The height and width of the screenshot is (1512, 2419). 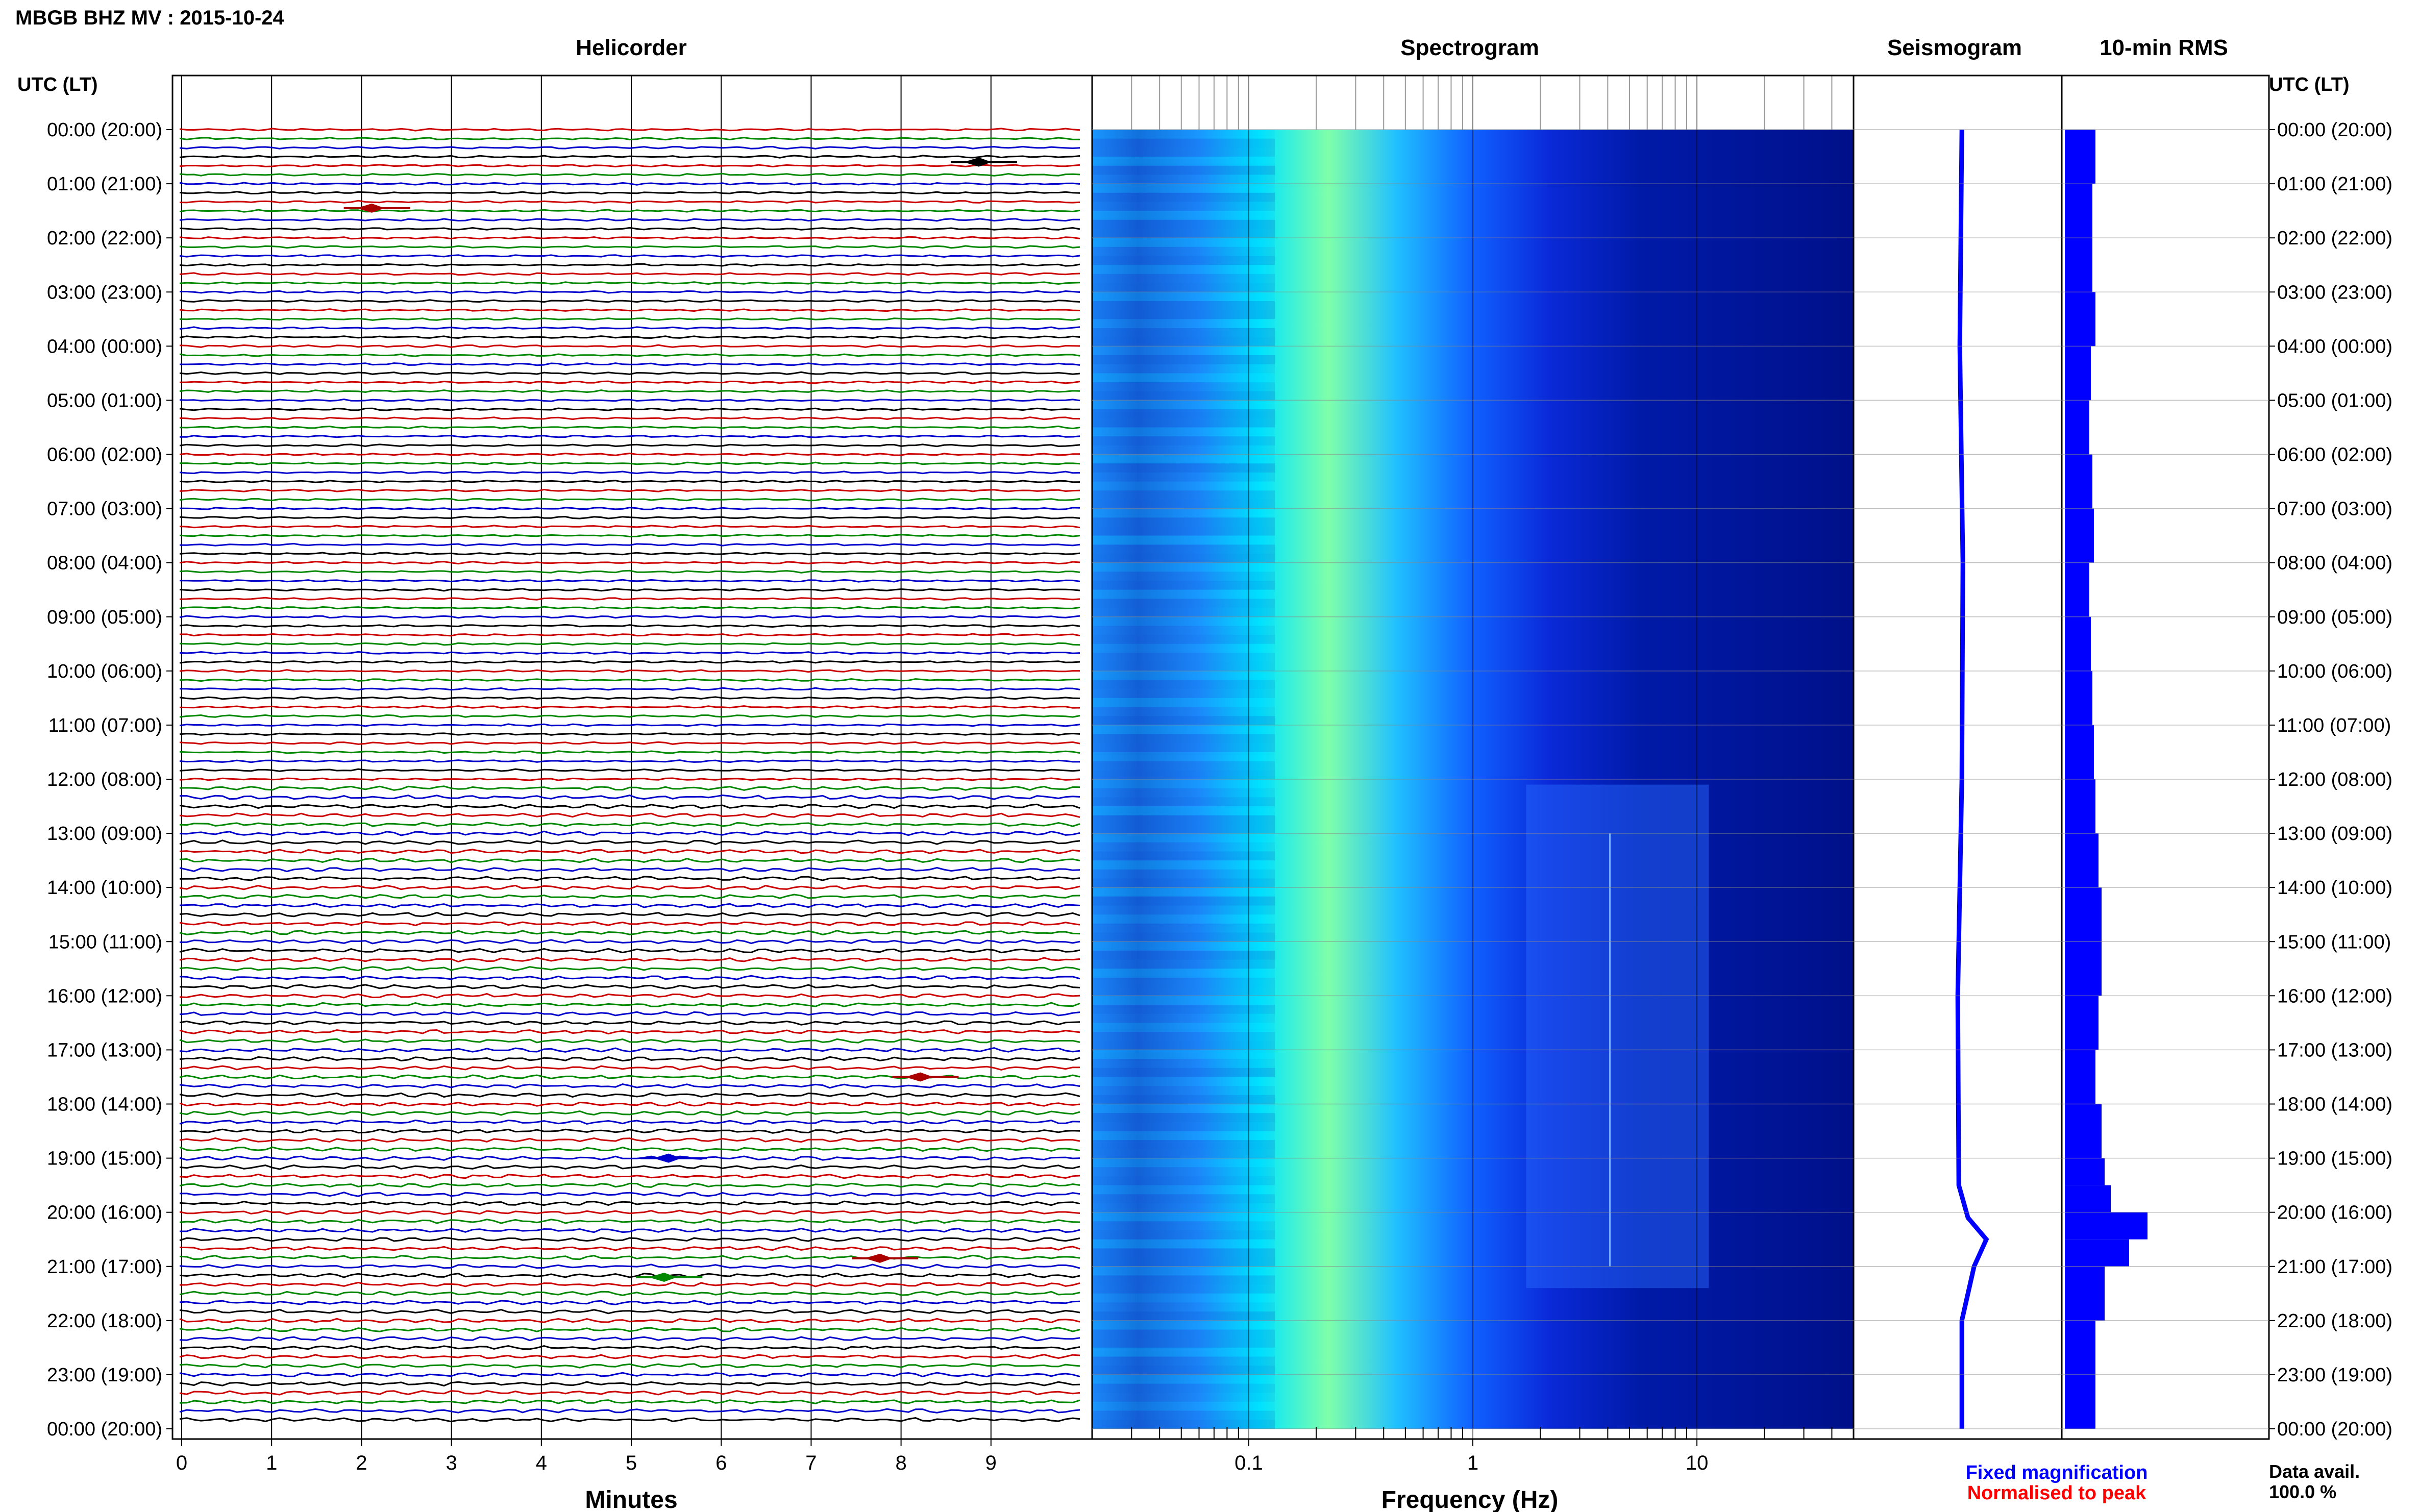 I want to click on utc-header-right: UTC (LT), so click(x=2309, y=84).